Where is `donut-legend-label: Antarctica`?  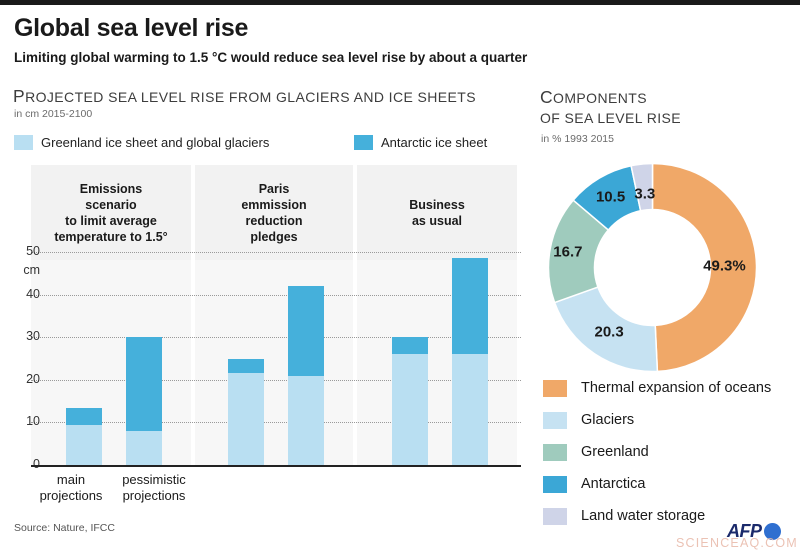
donut-legend-label: Antarctica is located at coordinates (613, 484).